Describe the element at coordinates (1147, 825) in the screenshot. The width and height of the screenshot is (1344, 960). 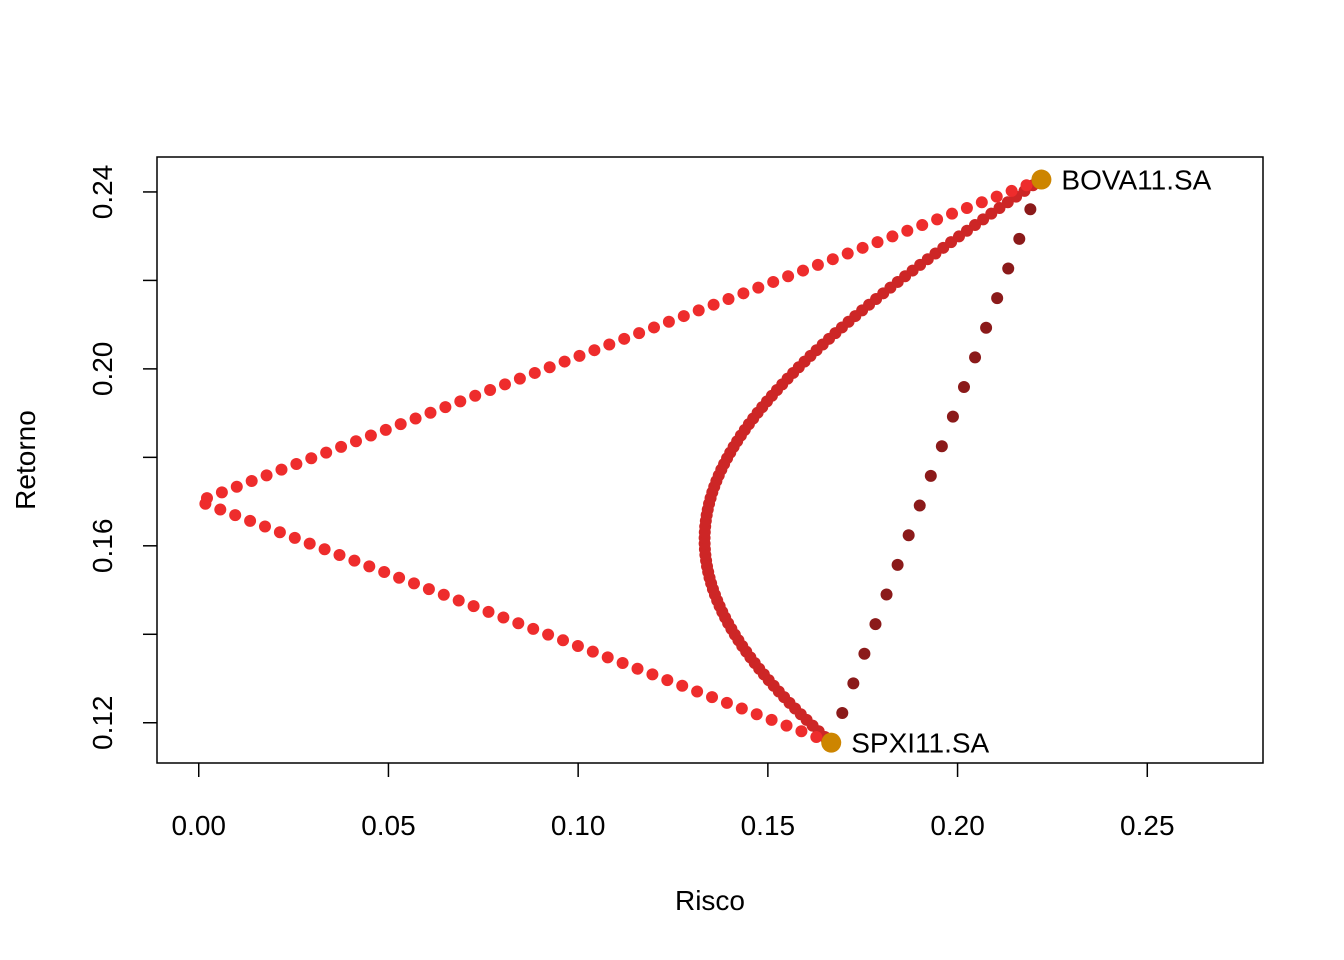
I see `x-tick-label: 0.25` at that location.